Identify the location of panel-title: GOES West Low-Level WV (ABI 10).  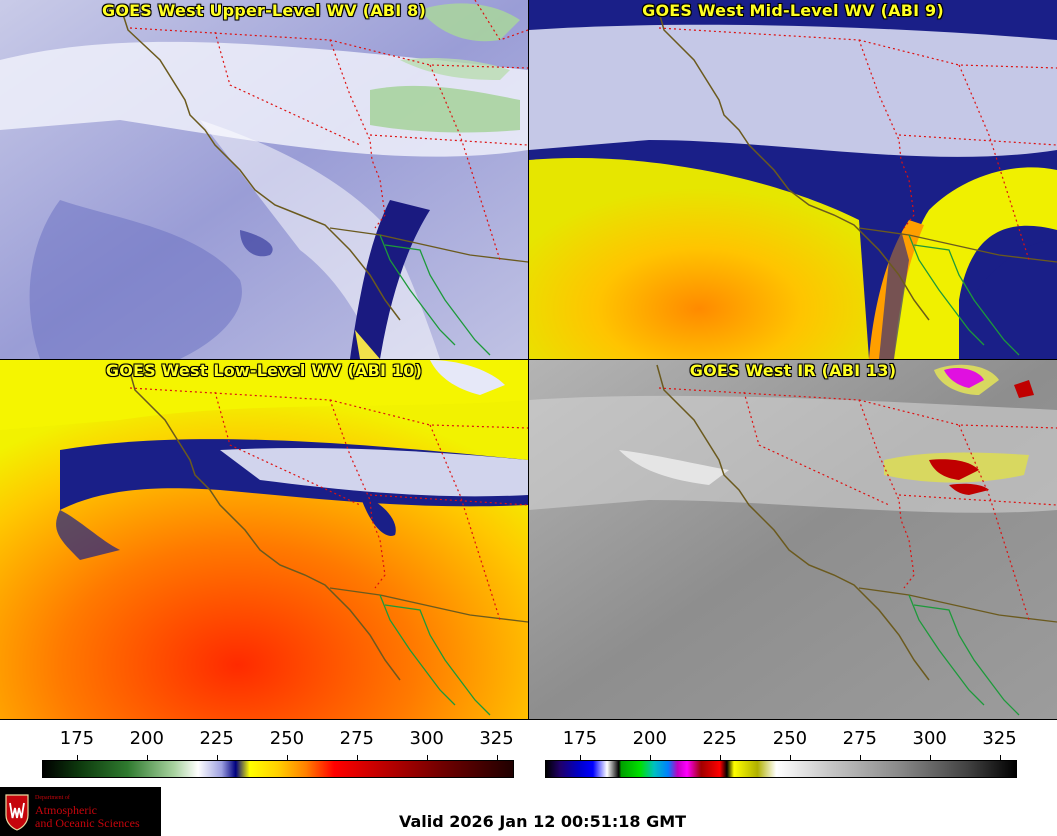
(264, 370).